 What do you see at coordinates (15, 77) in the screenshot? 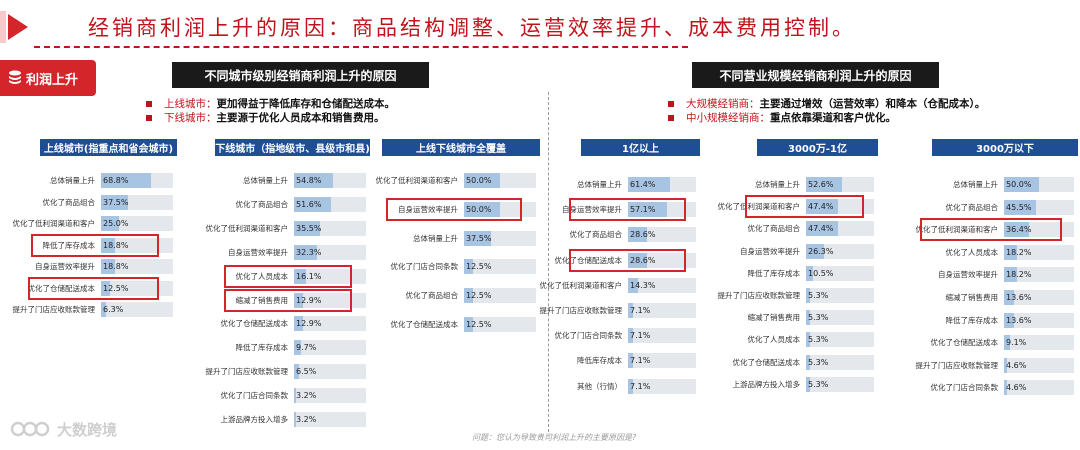
I see `coins-icon` at bounding box center [15, 77].